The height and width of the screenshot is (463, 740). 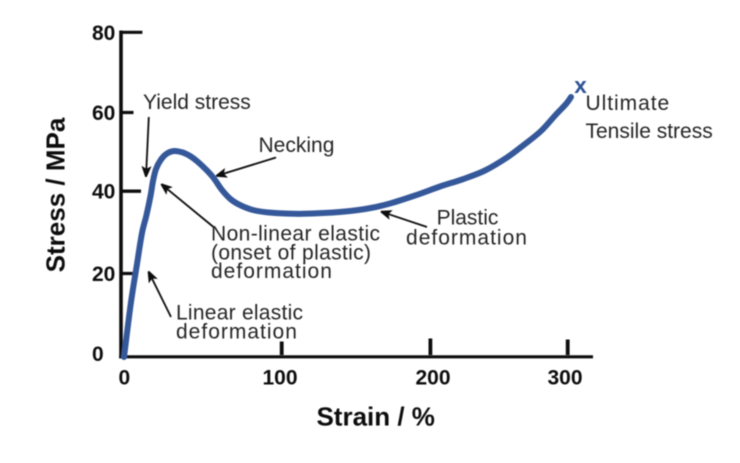 What do you see at coordinates (564, 378) in the screenshot?
I see `svg-text: 300` at bounding box center [564, 378].